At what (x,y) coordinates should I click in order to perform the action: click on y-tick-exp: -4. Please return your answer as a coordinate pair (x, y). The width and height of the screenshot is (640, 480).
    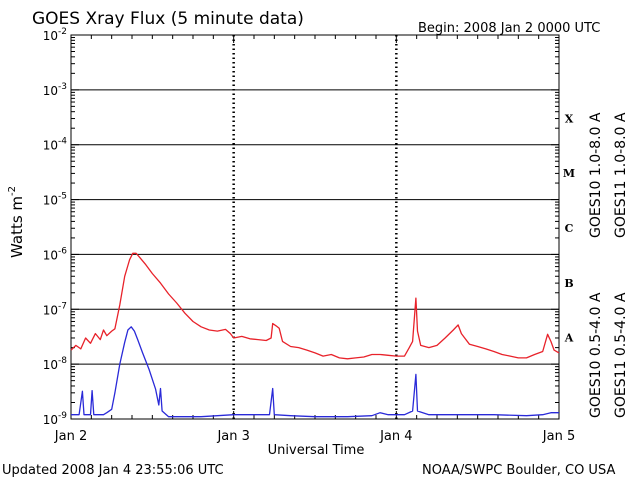
    Looking at the image, I should click on (62, 142).